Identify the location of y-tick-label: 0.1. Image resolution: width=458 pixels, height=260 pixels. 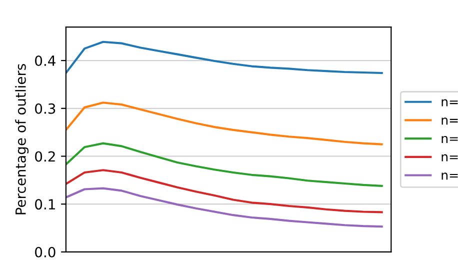
(45, 204).